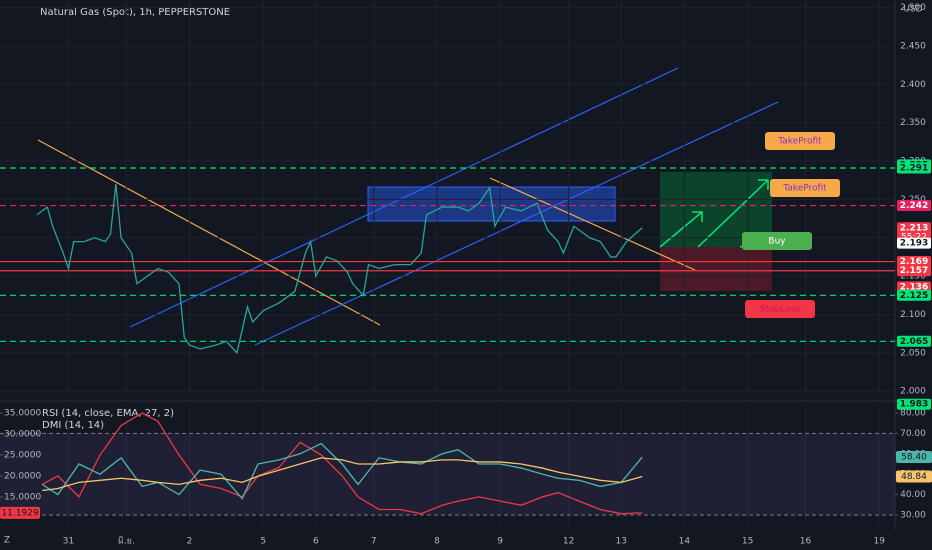  What do you see at coordinates (22, 476) in the screenshot?
I see `y-tick-label: 20.0000` at bounding box center [22, 476].